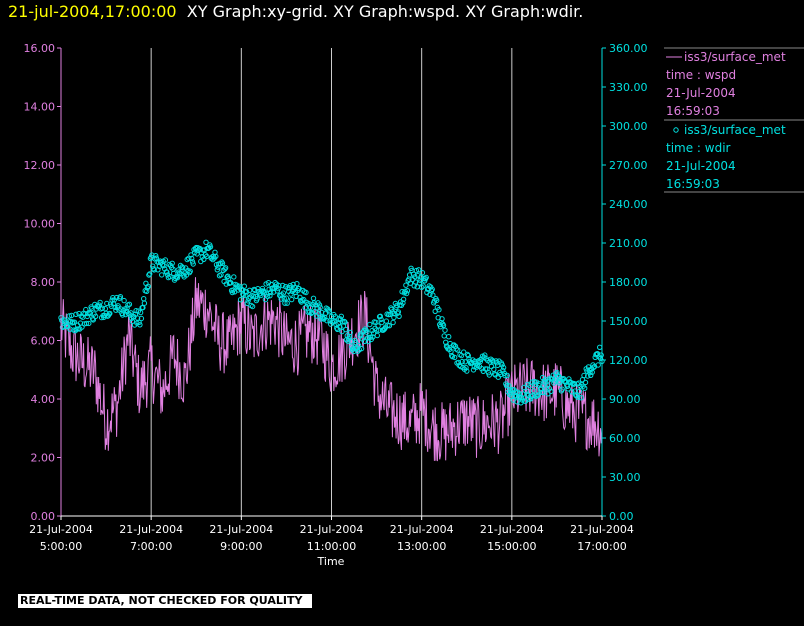 The height and width of the screenshot is (626, 804). I want to click on legend-wspd-source: iss3/surface_met, so click(735, 57).